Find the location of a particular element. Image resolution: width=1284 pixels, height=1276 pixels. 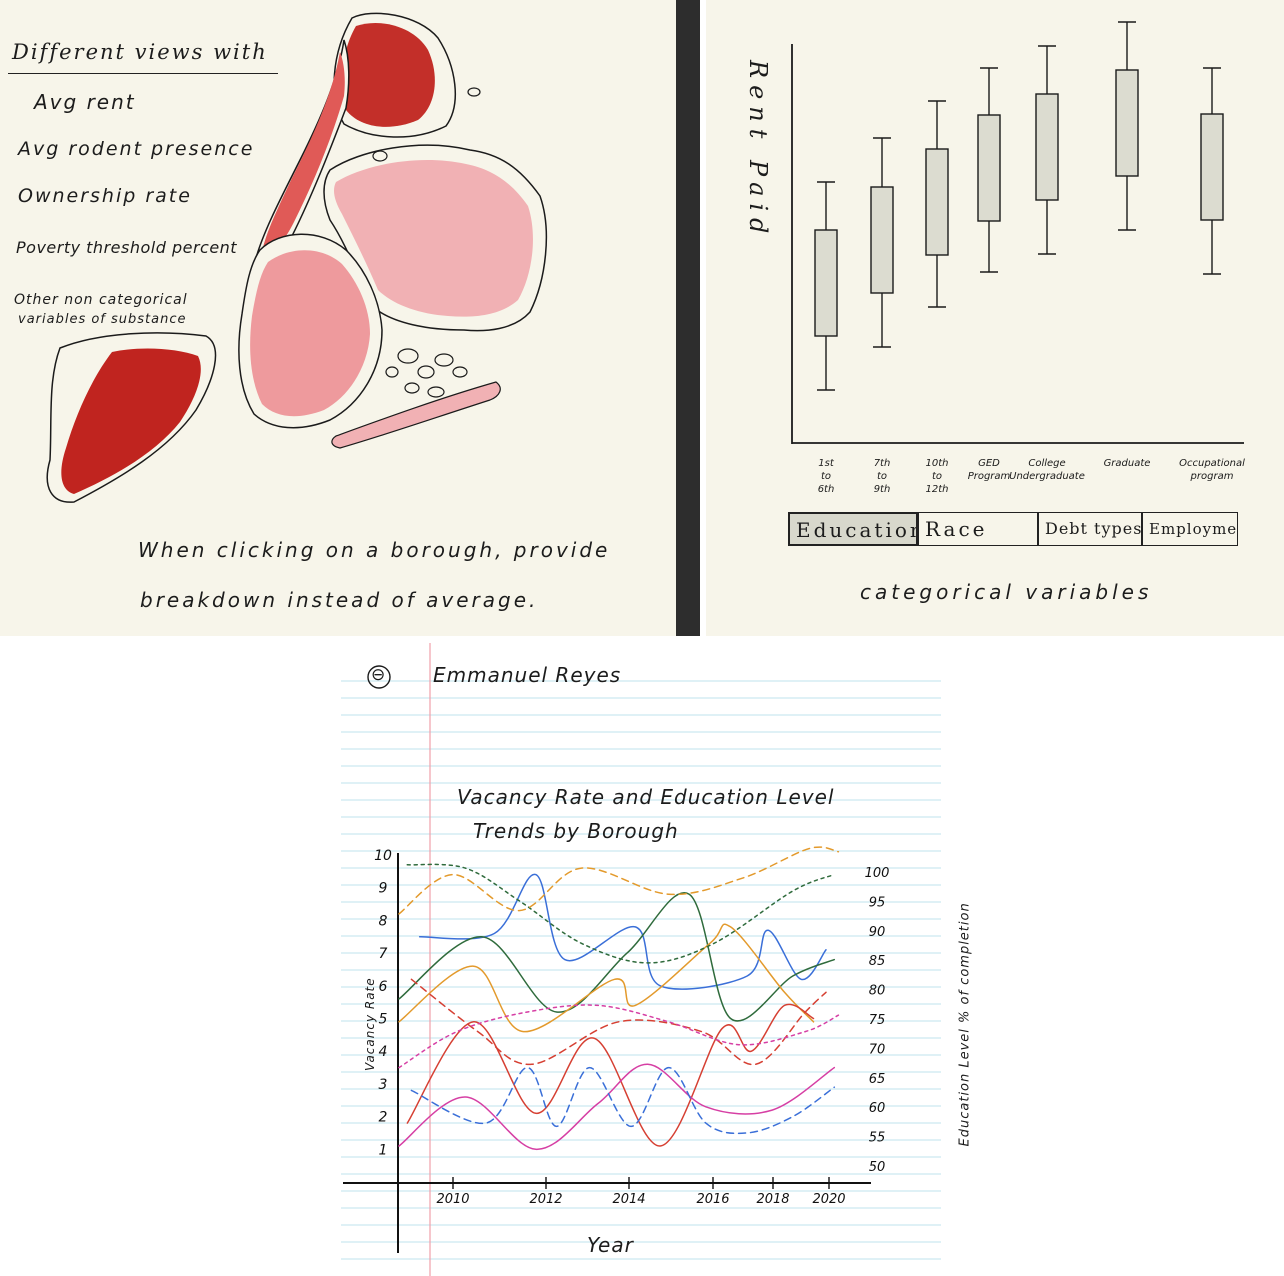

boxplot-category-label: 10th is located at coordinates (937, 463).